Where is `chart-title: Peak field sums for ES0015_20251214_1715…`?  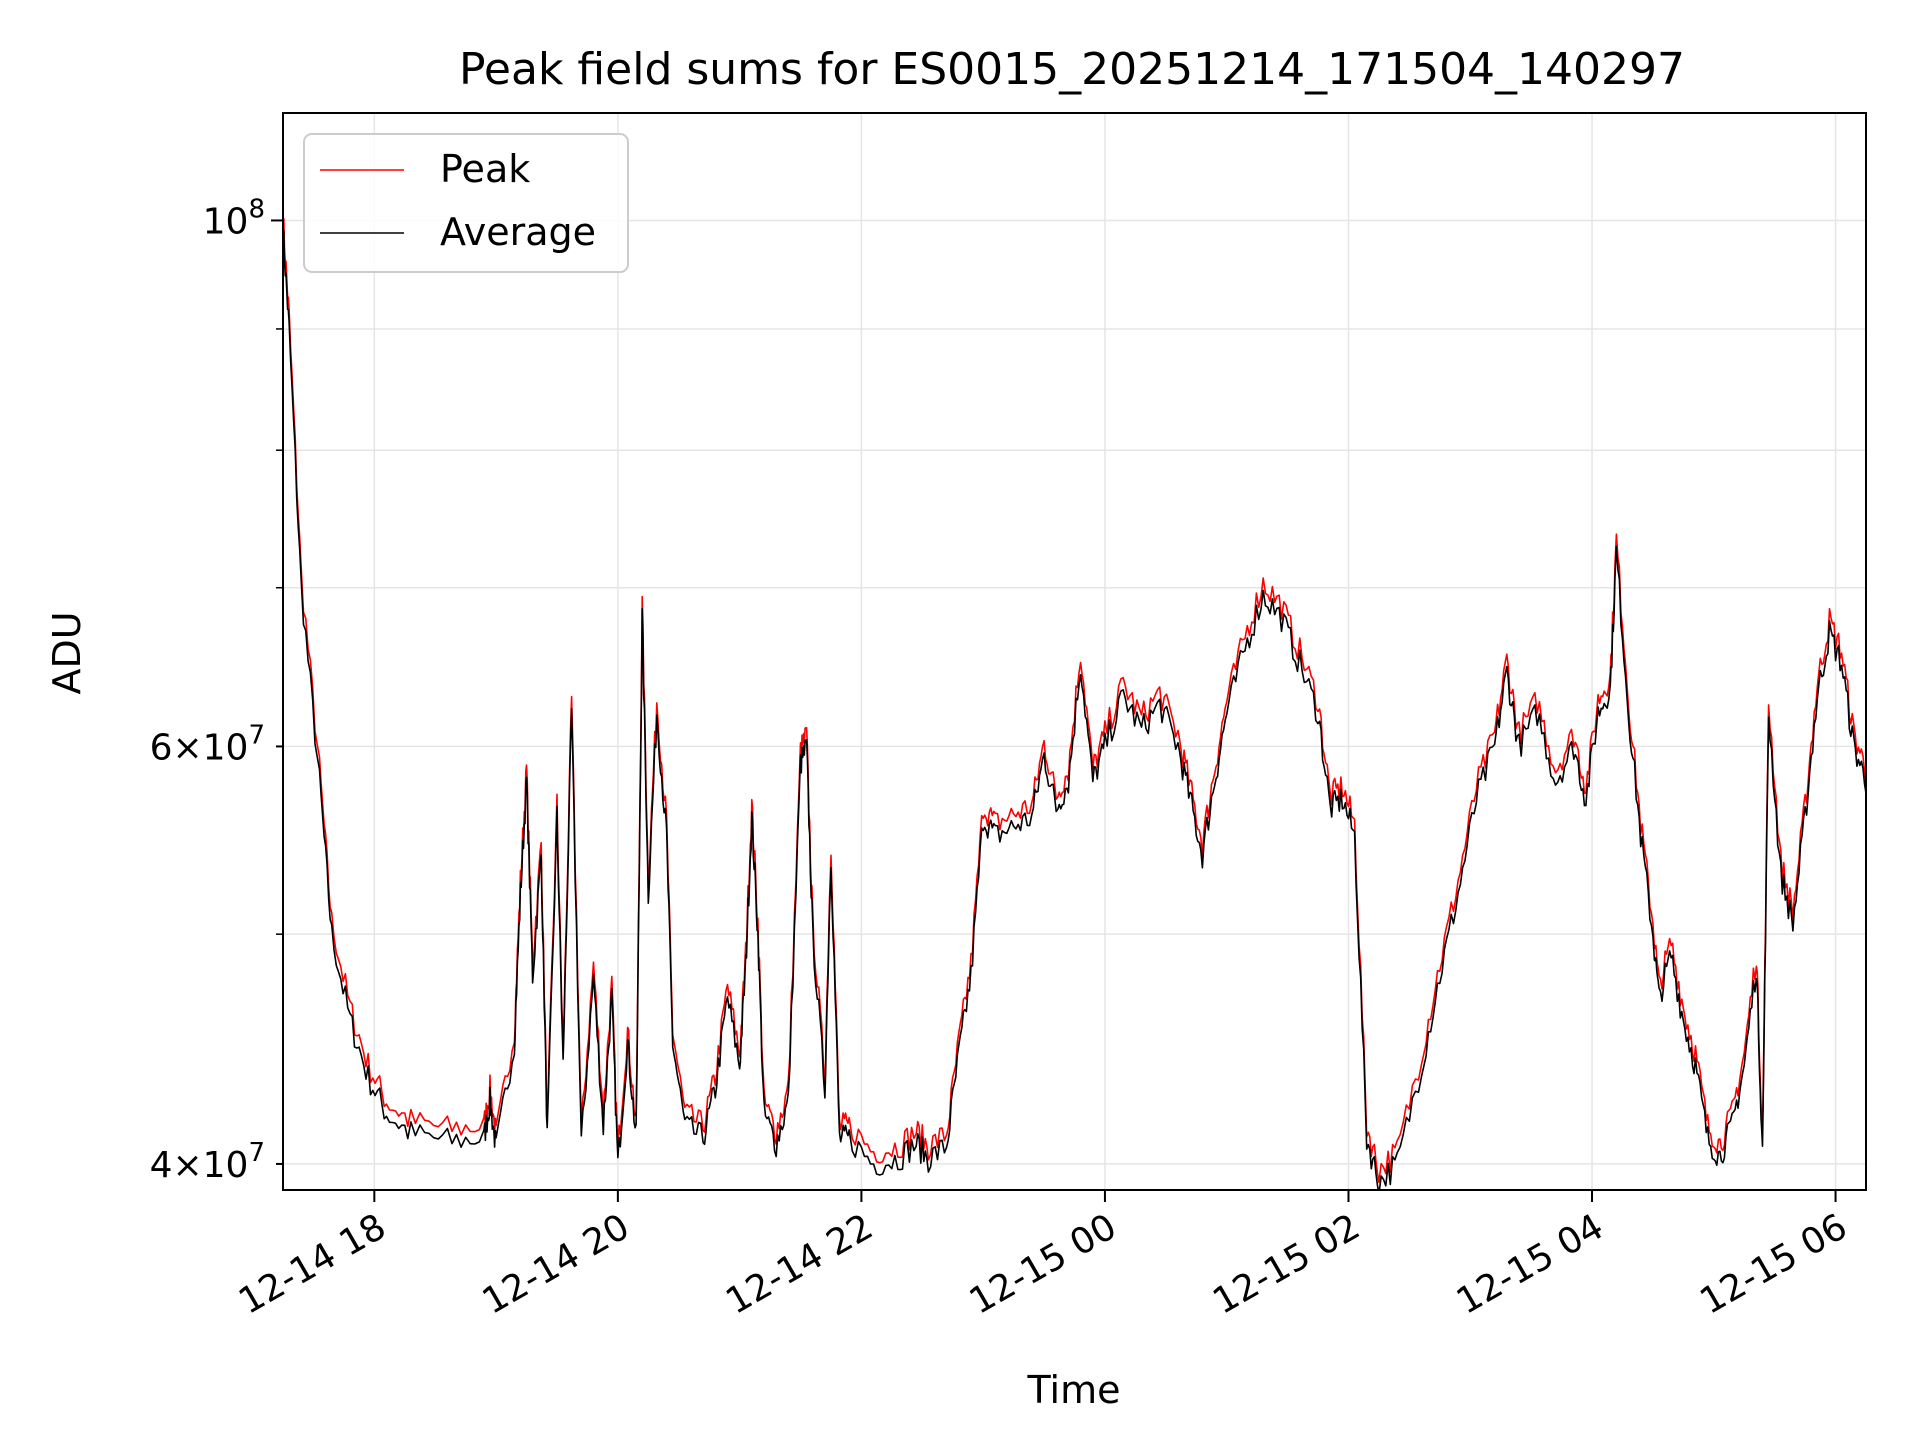 chart-title: Peak field sums for ES0015_20251214_1715… is located at coordinates (1072, 69).